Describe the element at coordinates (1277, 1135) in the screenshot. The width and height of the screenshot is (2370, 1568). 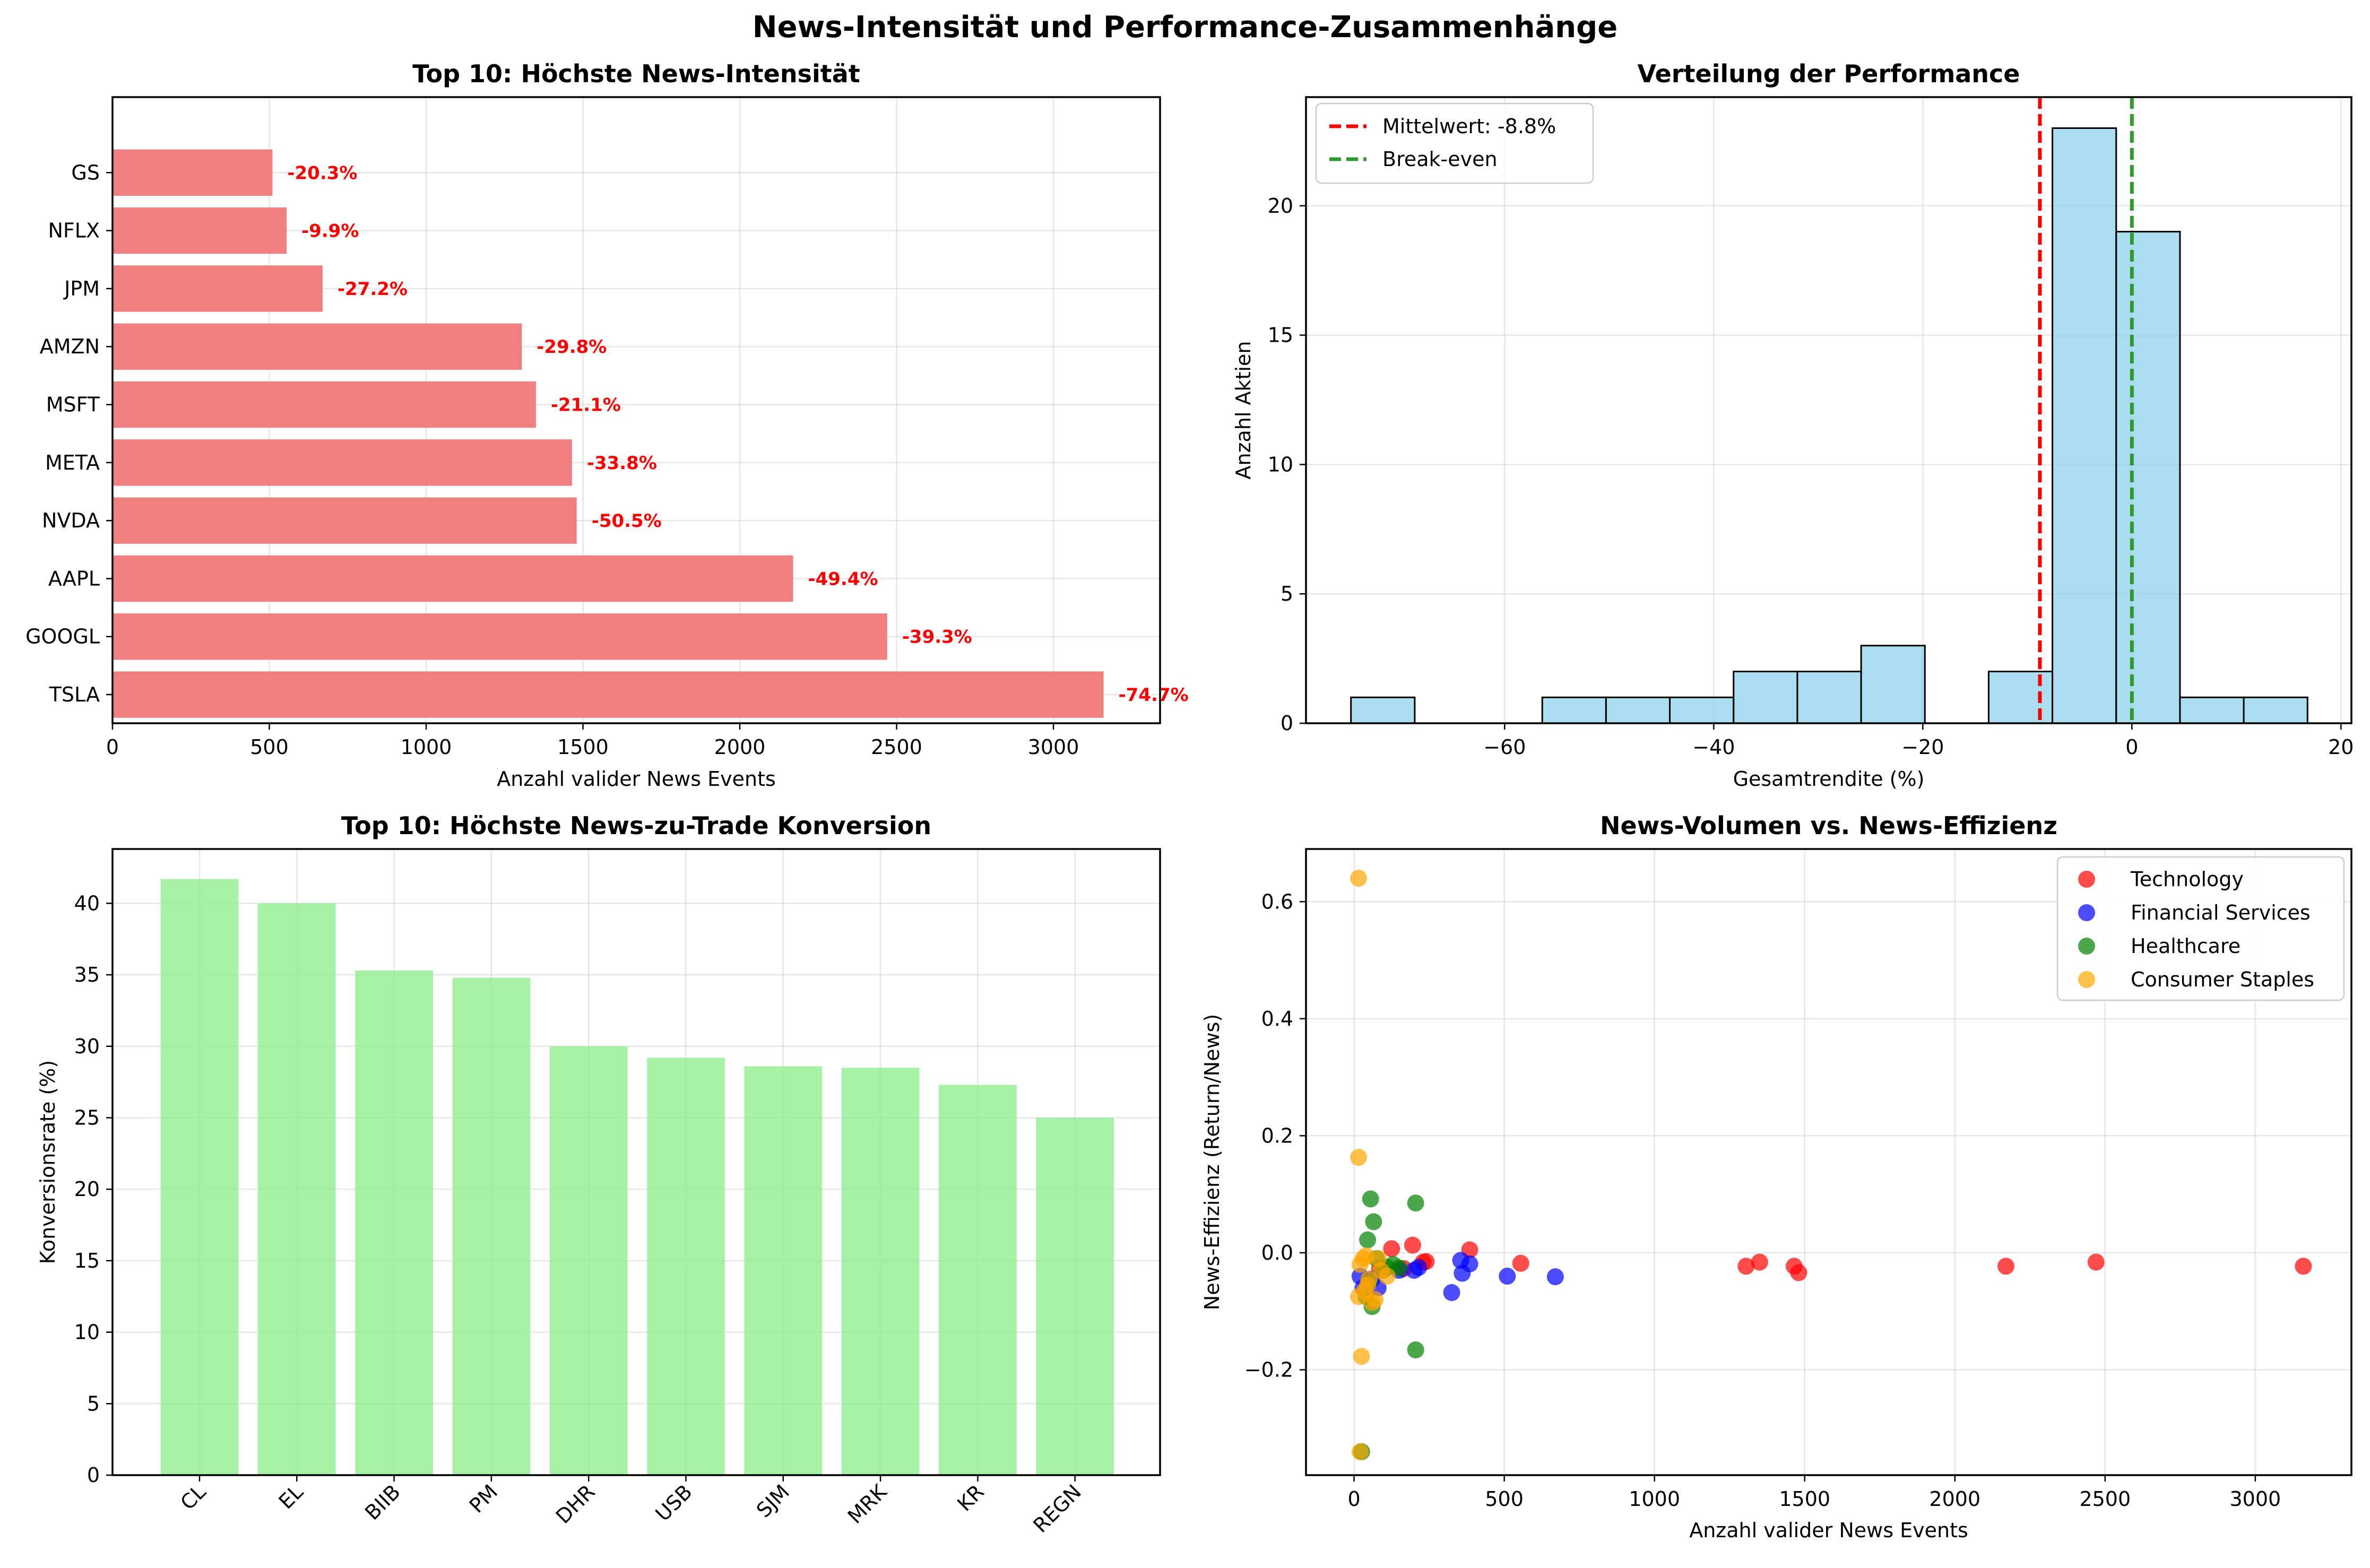
I see `panel4-ytick-label: 0.2` at that location.